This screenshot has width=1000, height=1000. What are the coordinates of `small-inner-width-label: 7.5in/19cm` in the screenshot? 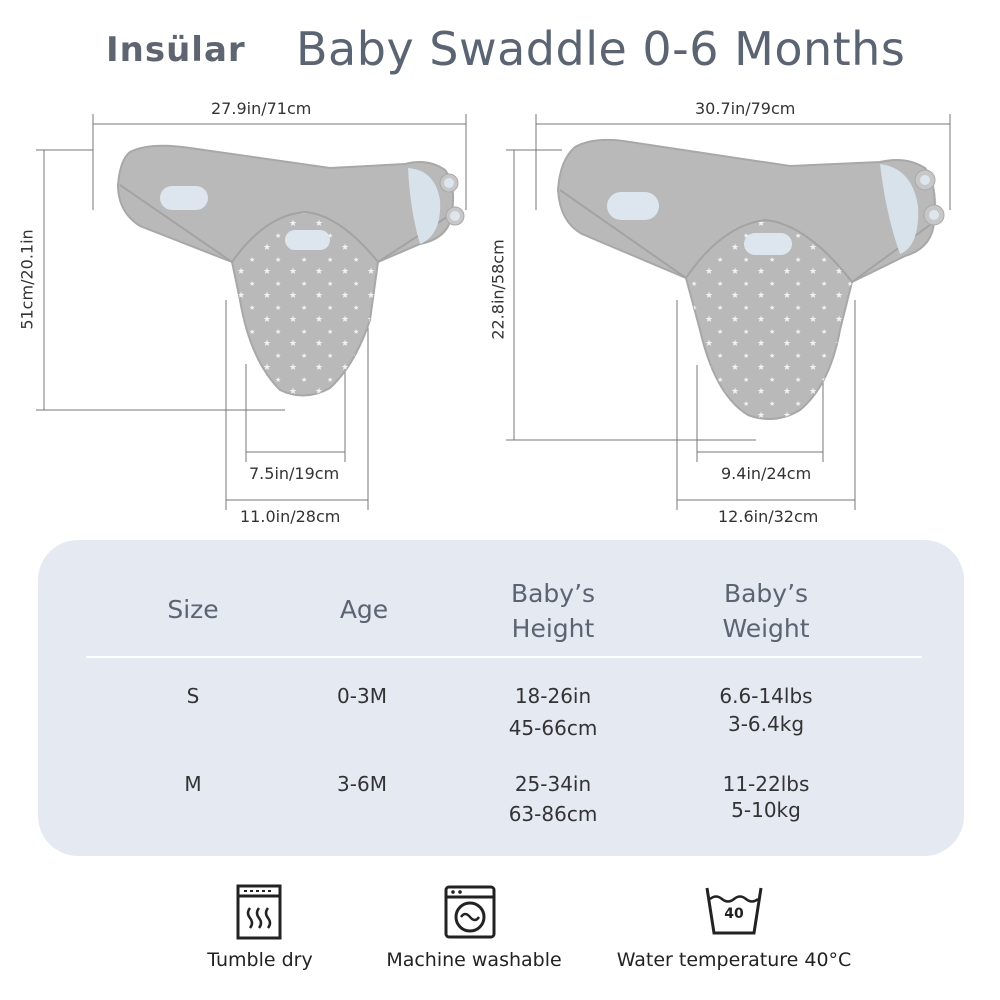 It's located at (294, 473).